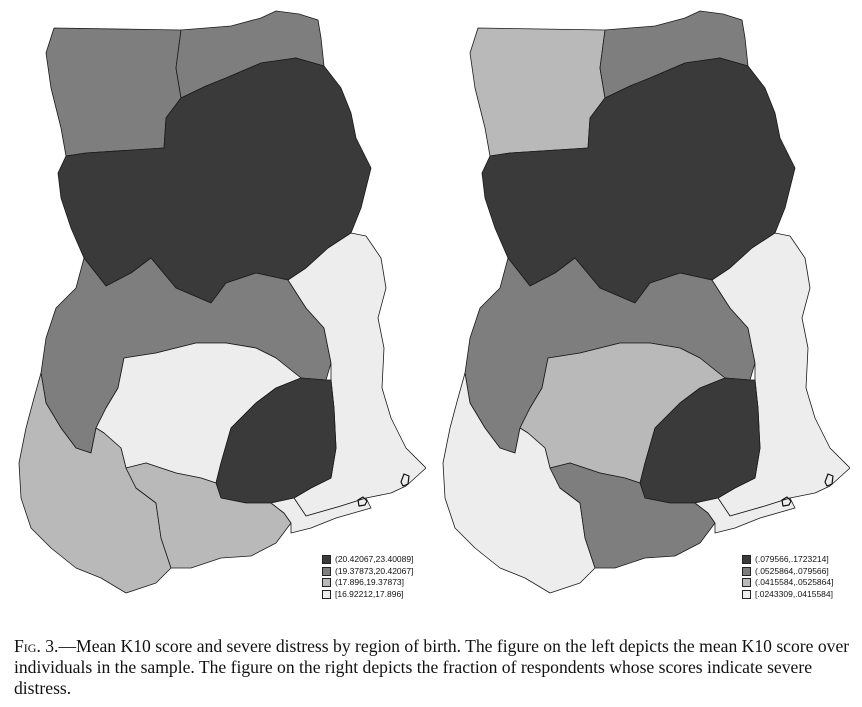  What do you see at coordinates (792, 570) in the screenshot?
I see `legend-label: (.0525864,.079566]` at bounding box center [792, 570].